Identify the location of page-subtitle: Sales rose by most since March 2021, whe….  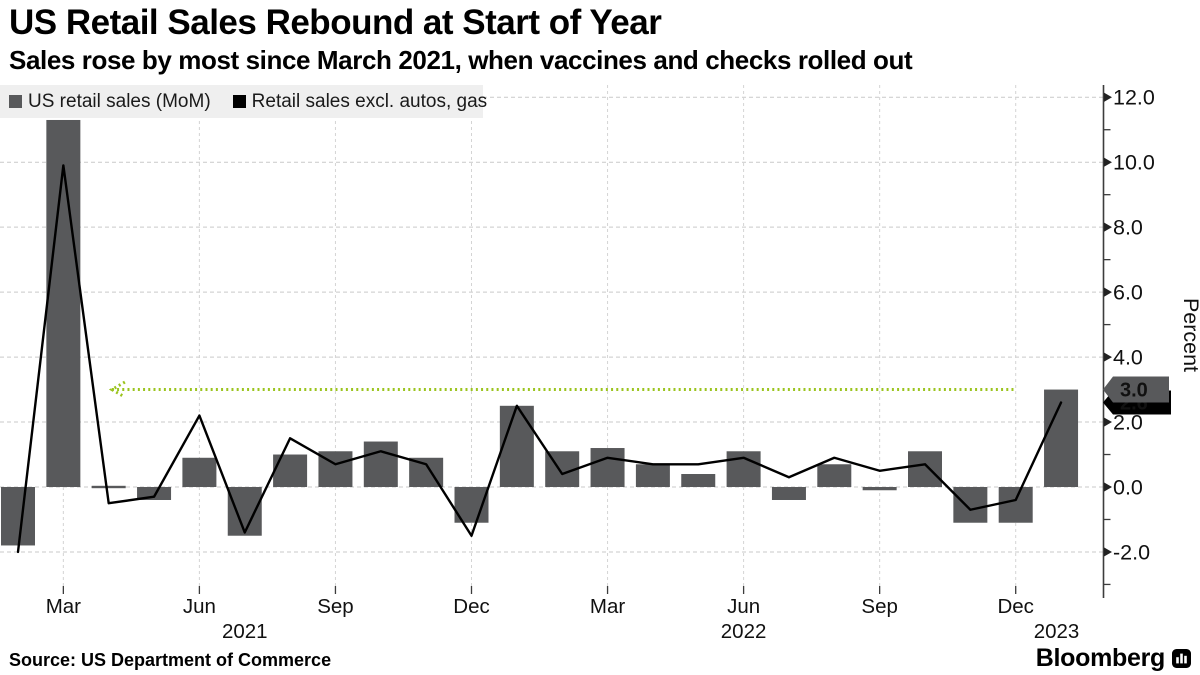
(461, 60).